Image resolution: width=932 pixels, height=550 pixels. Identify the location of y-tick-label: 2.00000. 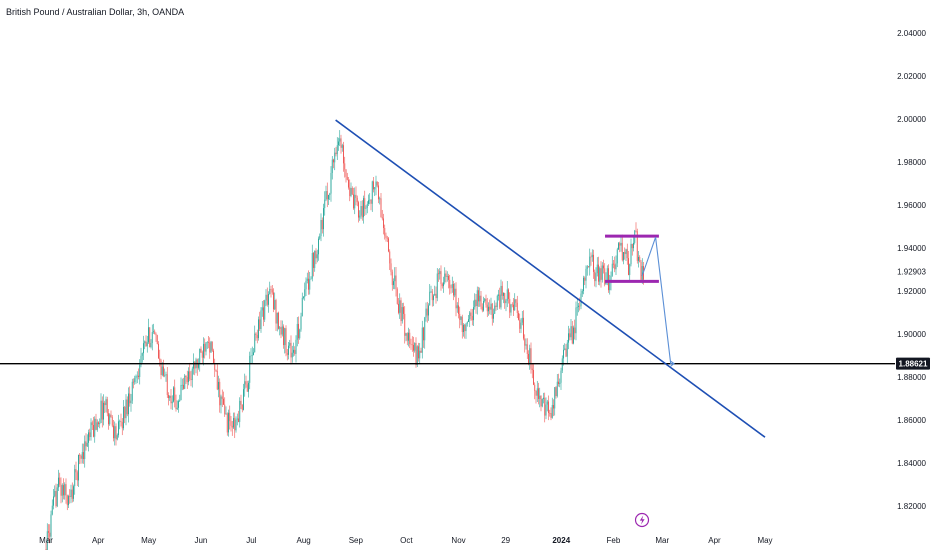
(911, 119).